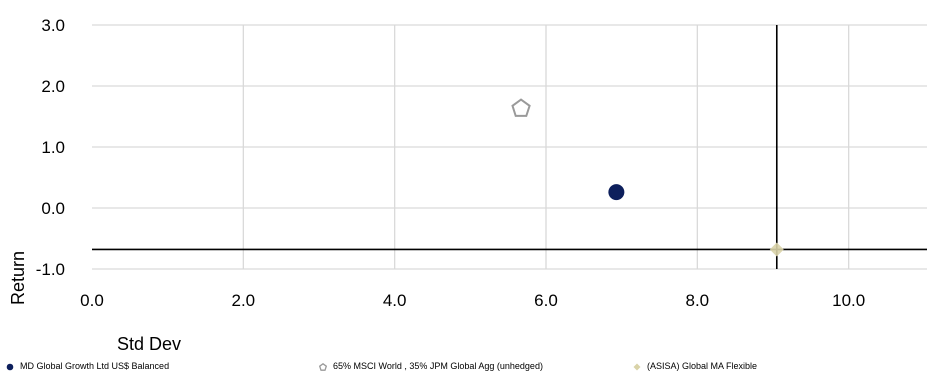 The height and width of the screenshot is (372, 927). Describe the element at coordinates (53, 147) in the screenshot. I see `y-tick-label: 1.0` at that location.